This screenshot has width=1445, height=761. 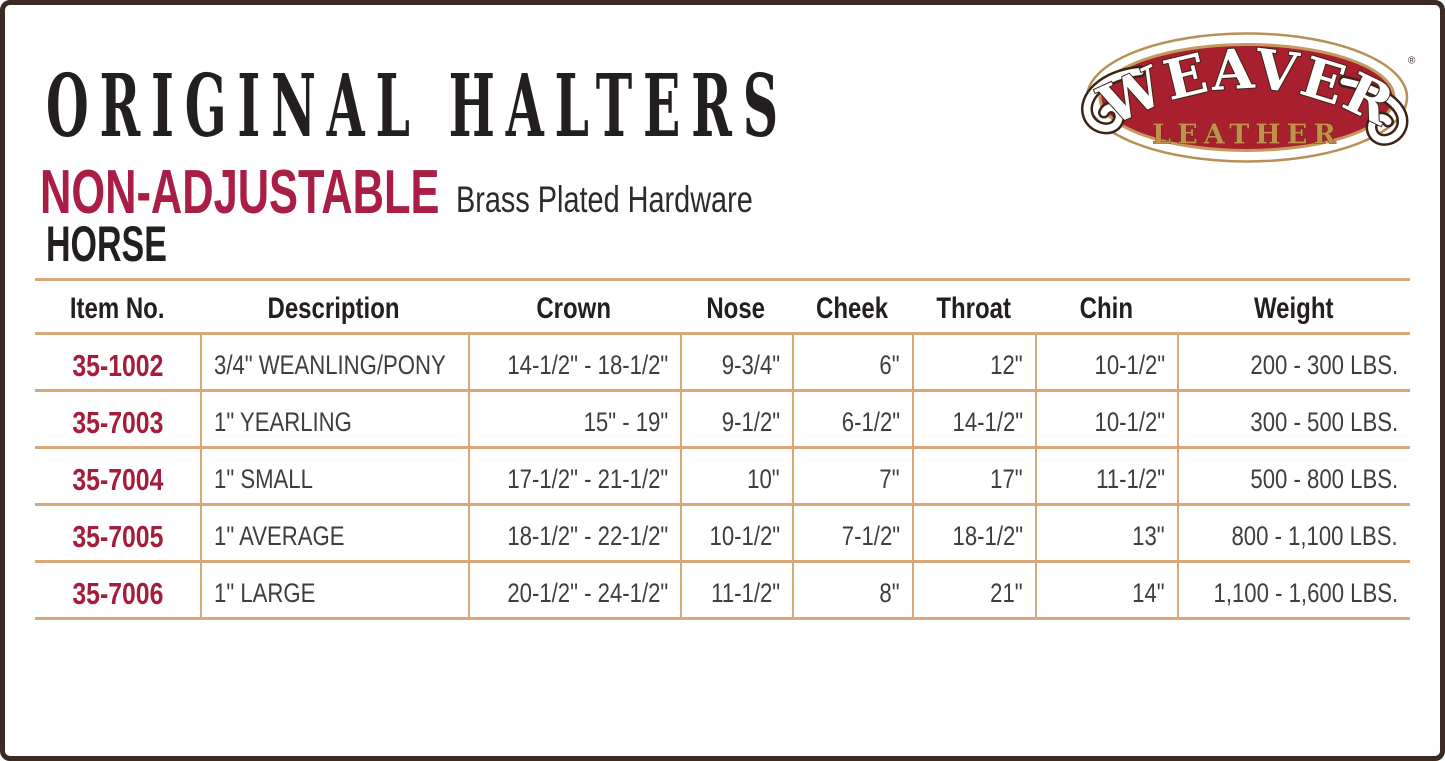 I want to click on cell-cheek: 6", so click(x=852, y=362).